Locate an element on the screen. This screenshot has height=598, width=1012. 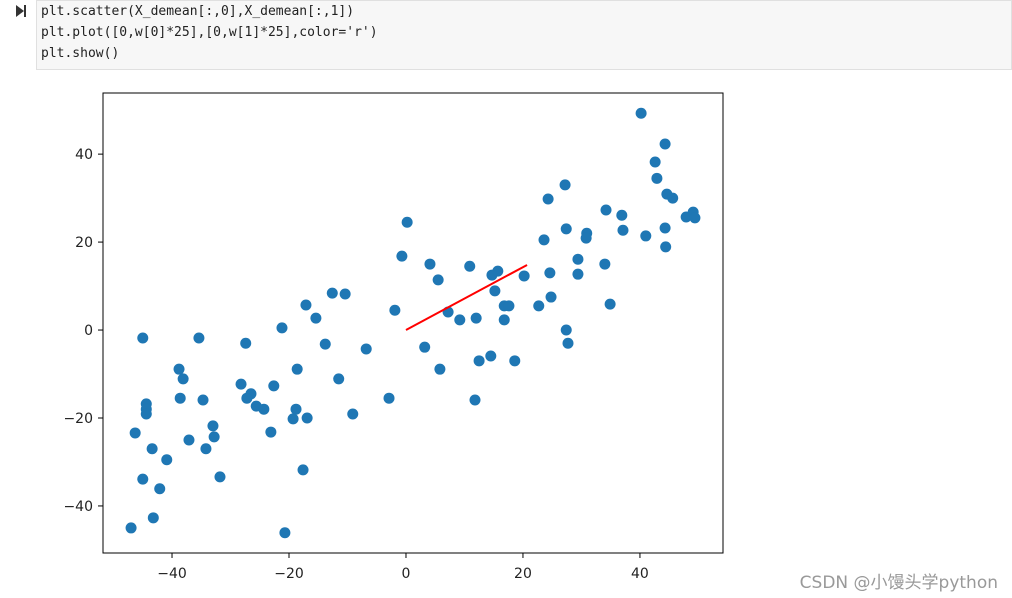
y-tick-label: −20 is located at coordinates (78, 419).